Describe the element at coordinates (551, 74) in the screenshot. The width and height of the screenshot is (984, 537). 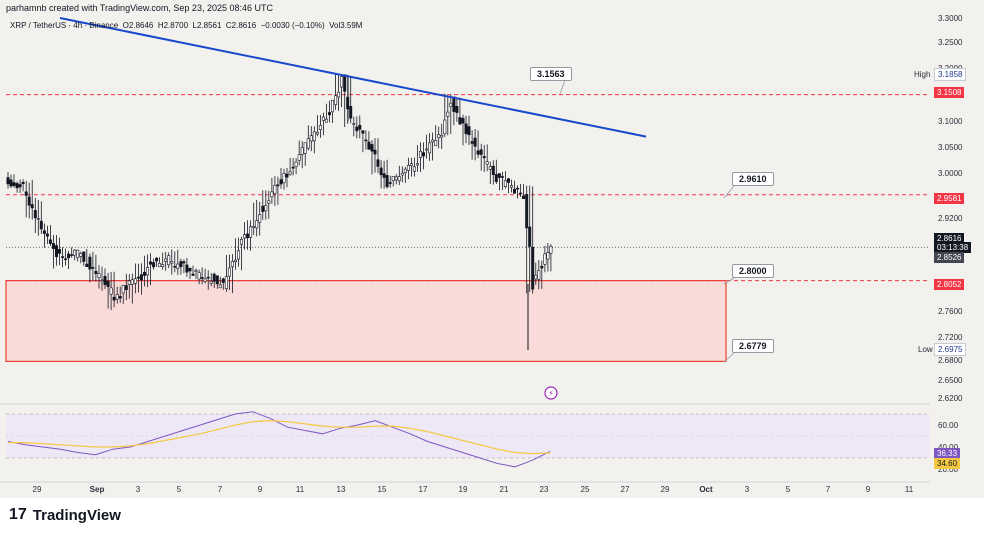
I see `level-label-1: 3.1563` at that location.